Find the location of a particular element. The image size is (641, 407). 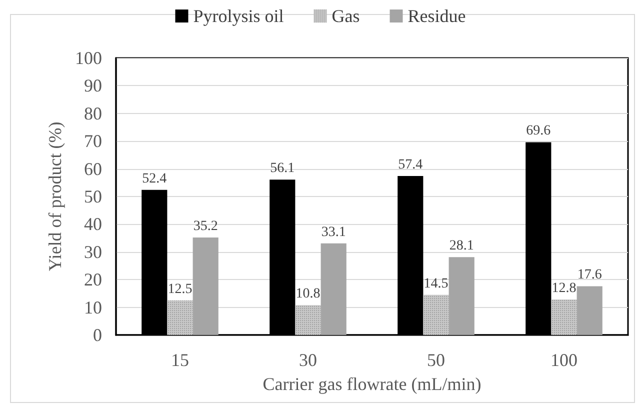

data-label: 35.2 is located at coordinates (205, 226).